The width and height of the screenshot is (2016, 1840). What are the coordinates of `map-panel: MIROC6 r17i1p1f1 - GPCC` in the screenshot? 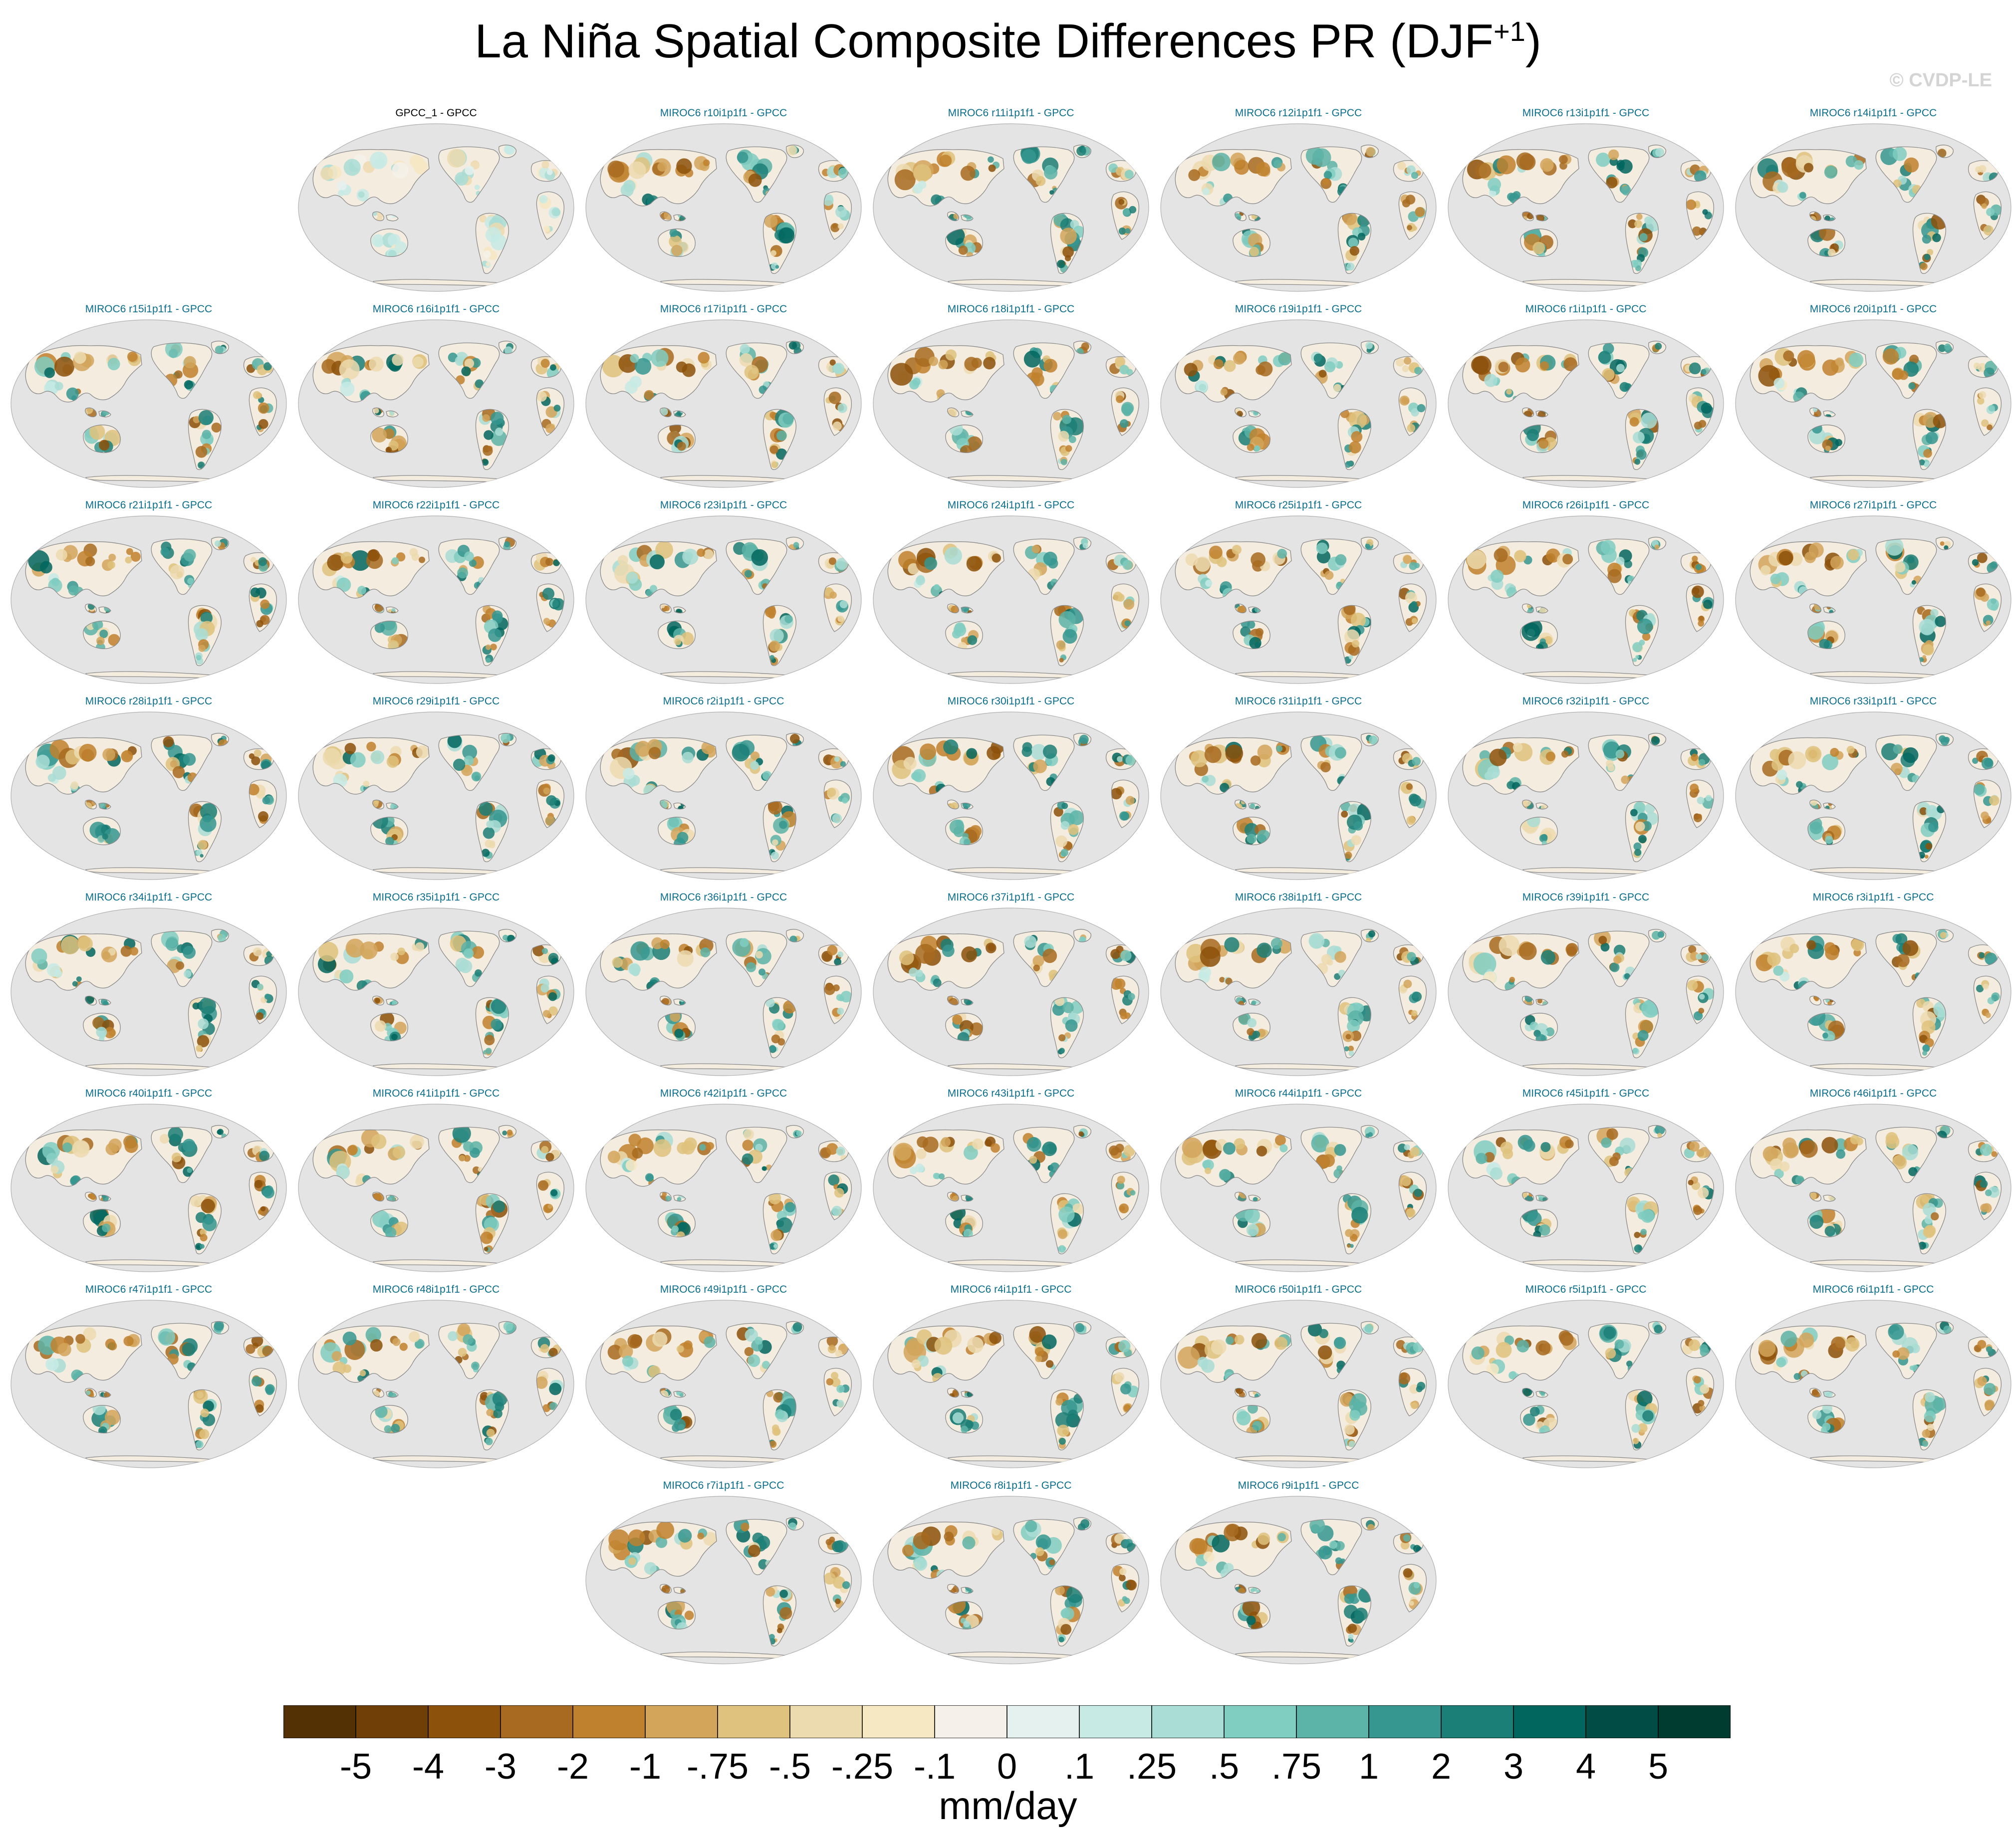 It's located at (723, 400).